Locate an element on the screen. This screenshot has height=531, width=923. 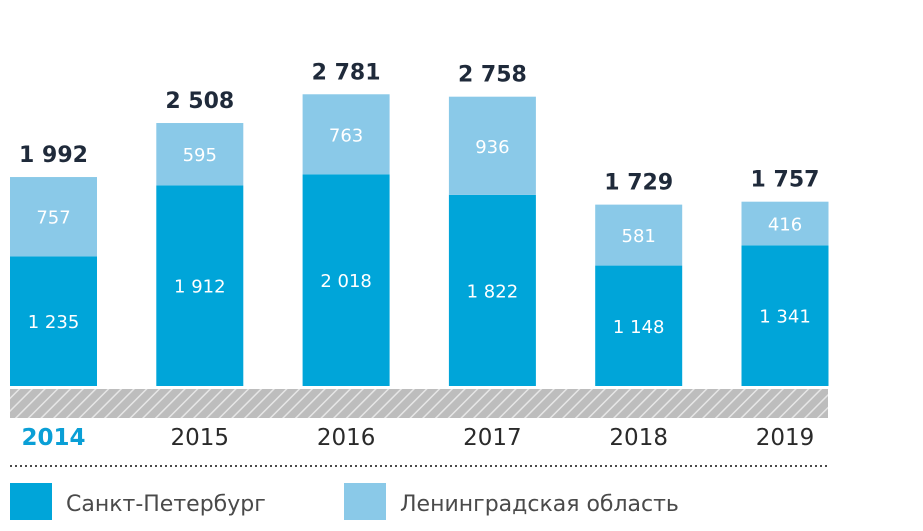
bar-lo-2016 is located at coordinates (346, 134).